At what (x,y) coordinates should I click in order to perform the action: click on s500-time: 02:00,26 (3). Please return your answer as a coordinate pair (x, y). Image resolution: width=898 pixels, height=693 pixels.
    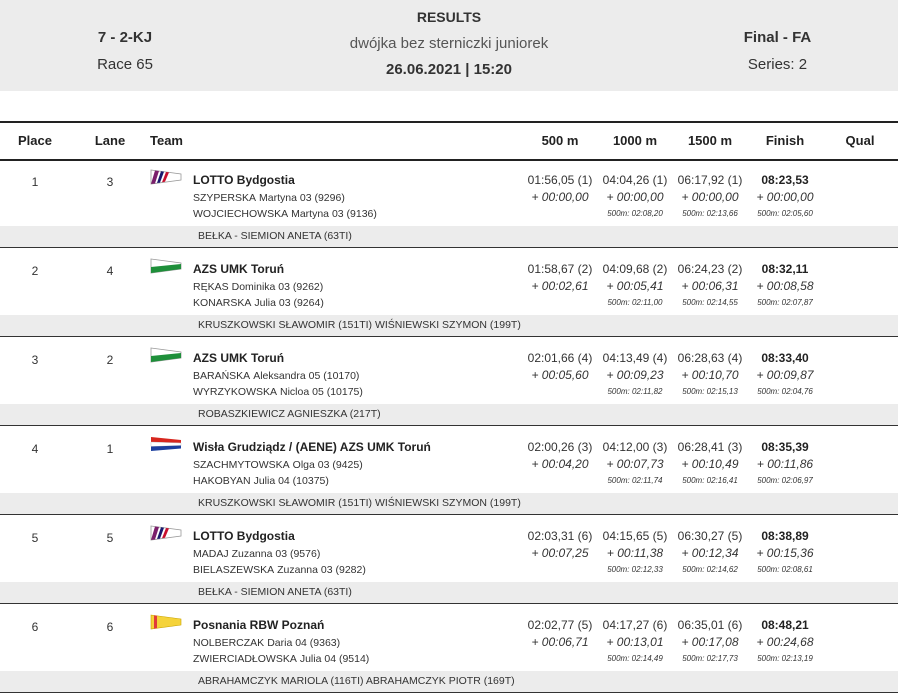
    Looking at the image, I should click on (560, 447).